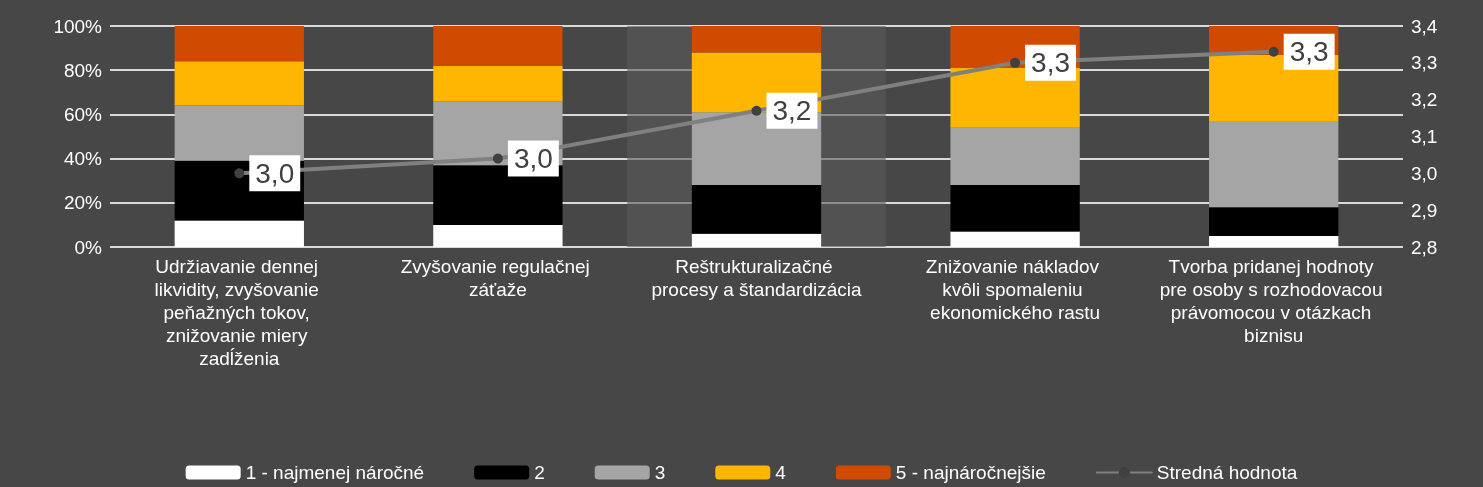 Image resolution: width=1483 pixels, height=487 pixels. Describe the element at coordinates (498, 278) in the screenshot. I see `x-tick-label: Zvyšovanie regulačnej záťaže` at that location.